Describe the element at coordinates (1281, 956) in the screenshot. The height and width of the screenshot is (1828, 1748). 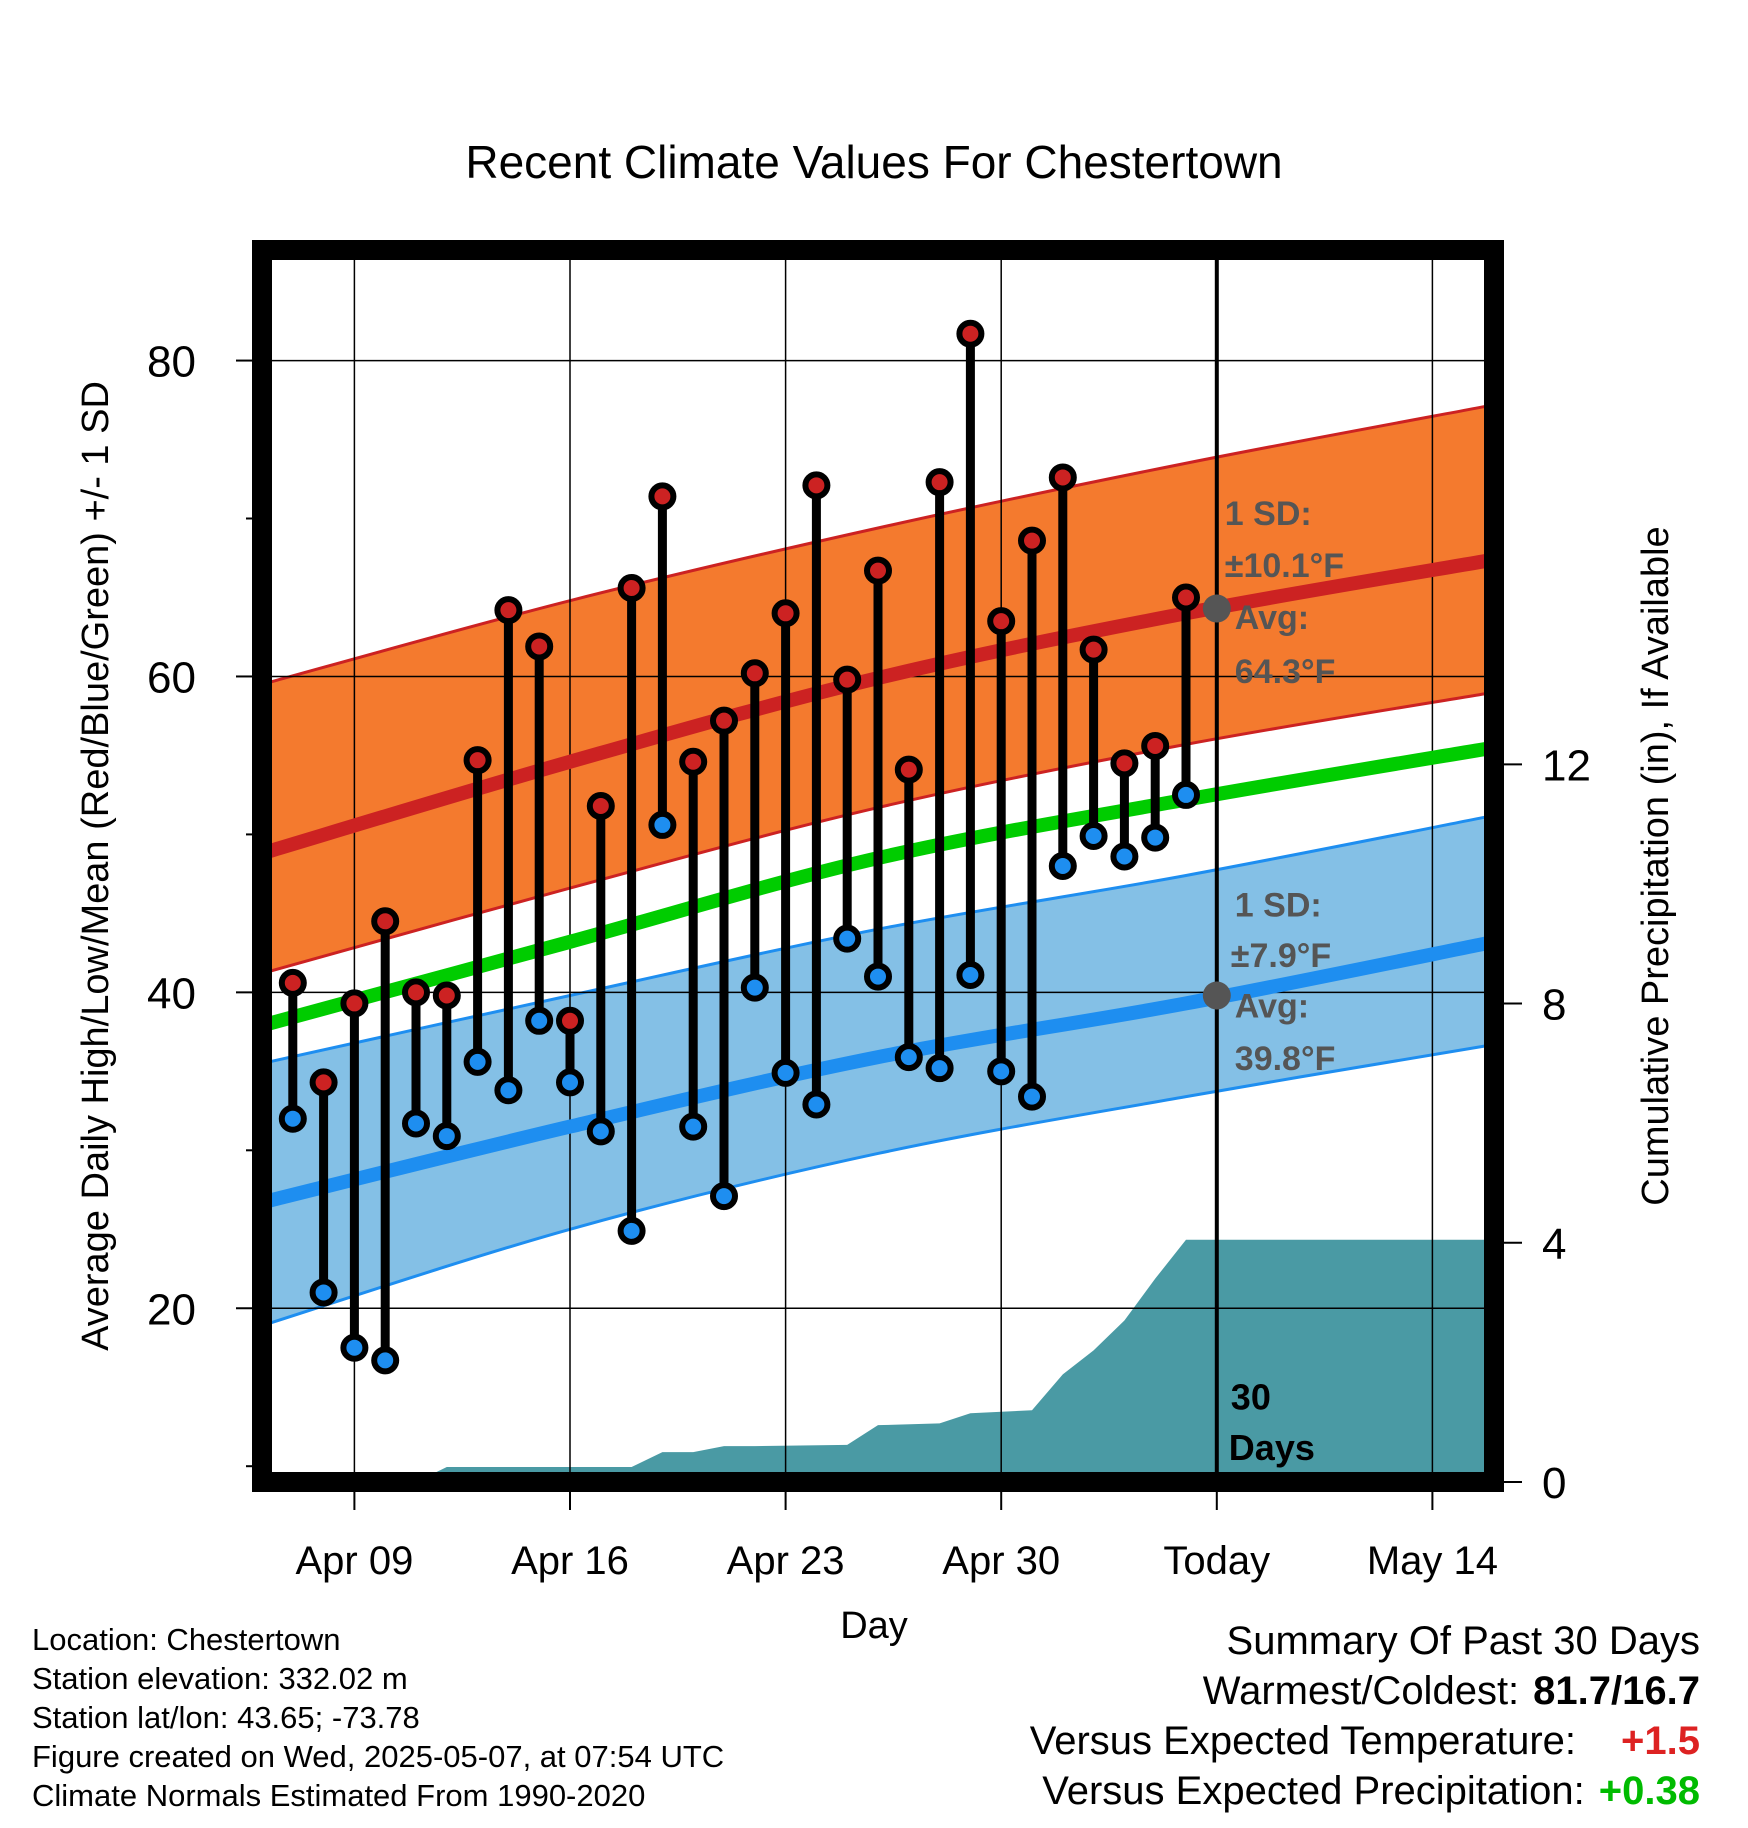
I see `low-sd-value: ±7.9°F` at that location.